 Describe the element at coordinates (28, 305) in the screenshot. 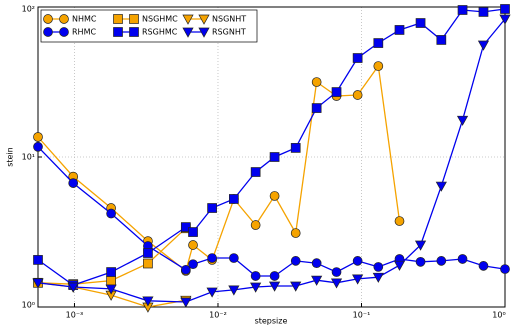

I see `y-tick-label: 10⁰` at that location.